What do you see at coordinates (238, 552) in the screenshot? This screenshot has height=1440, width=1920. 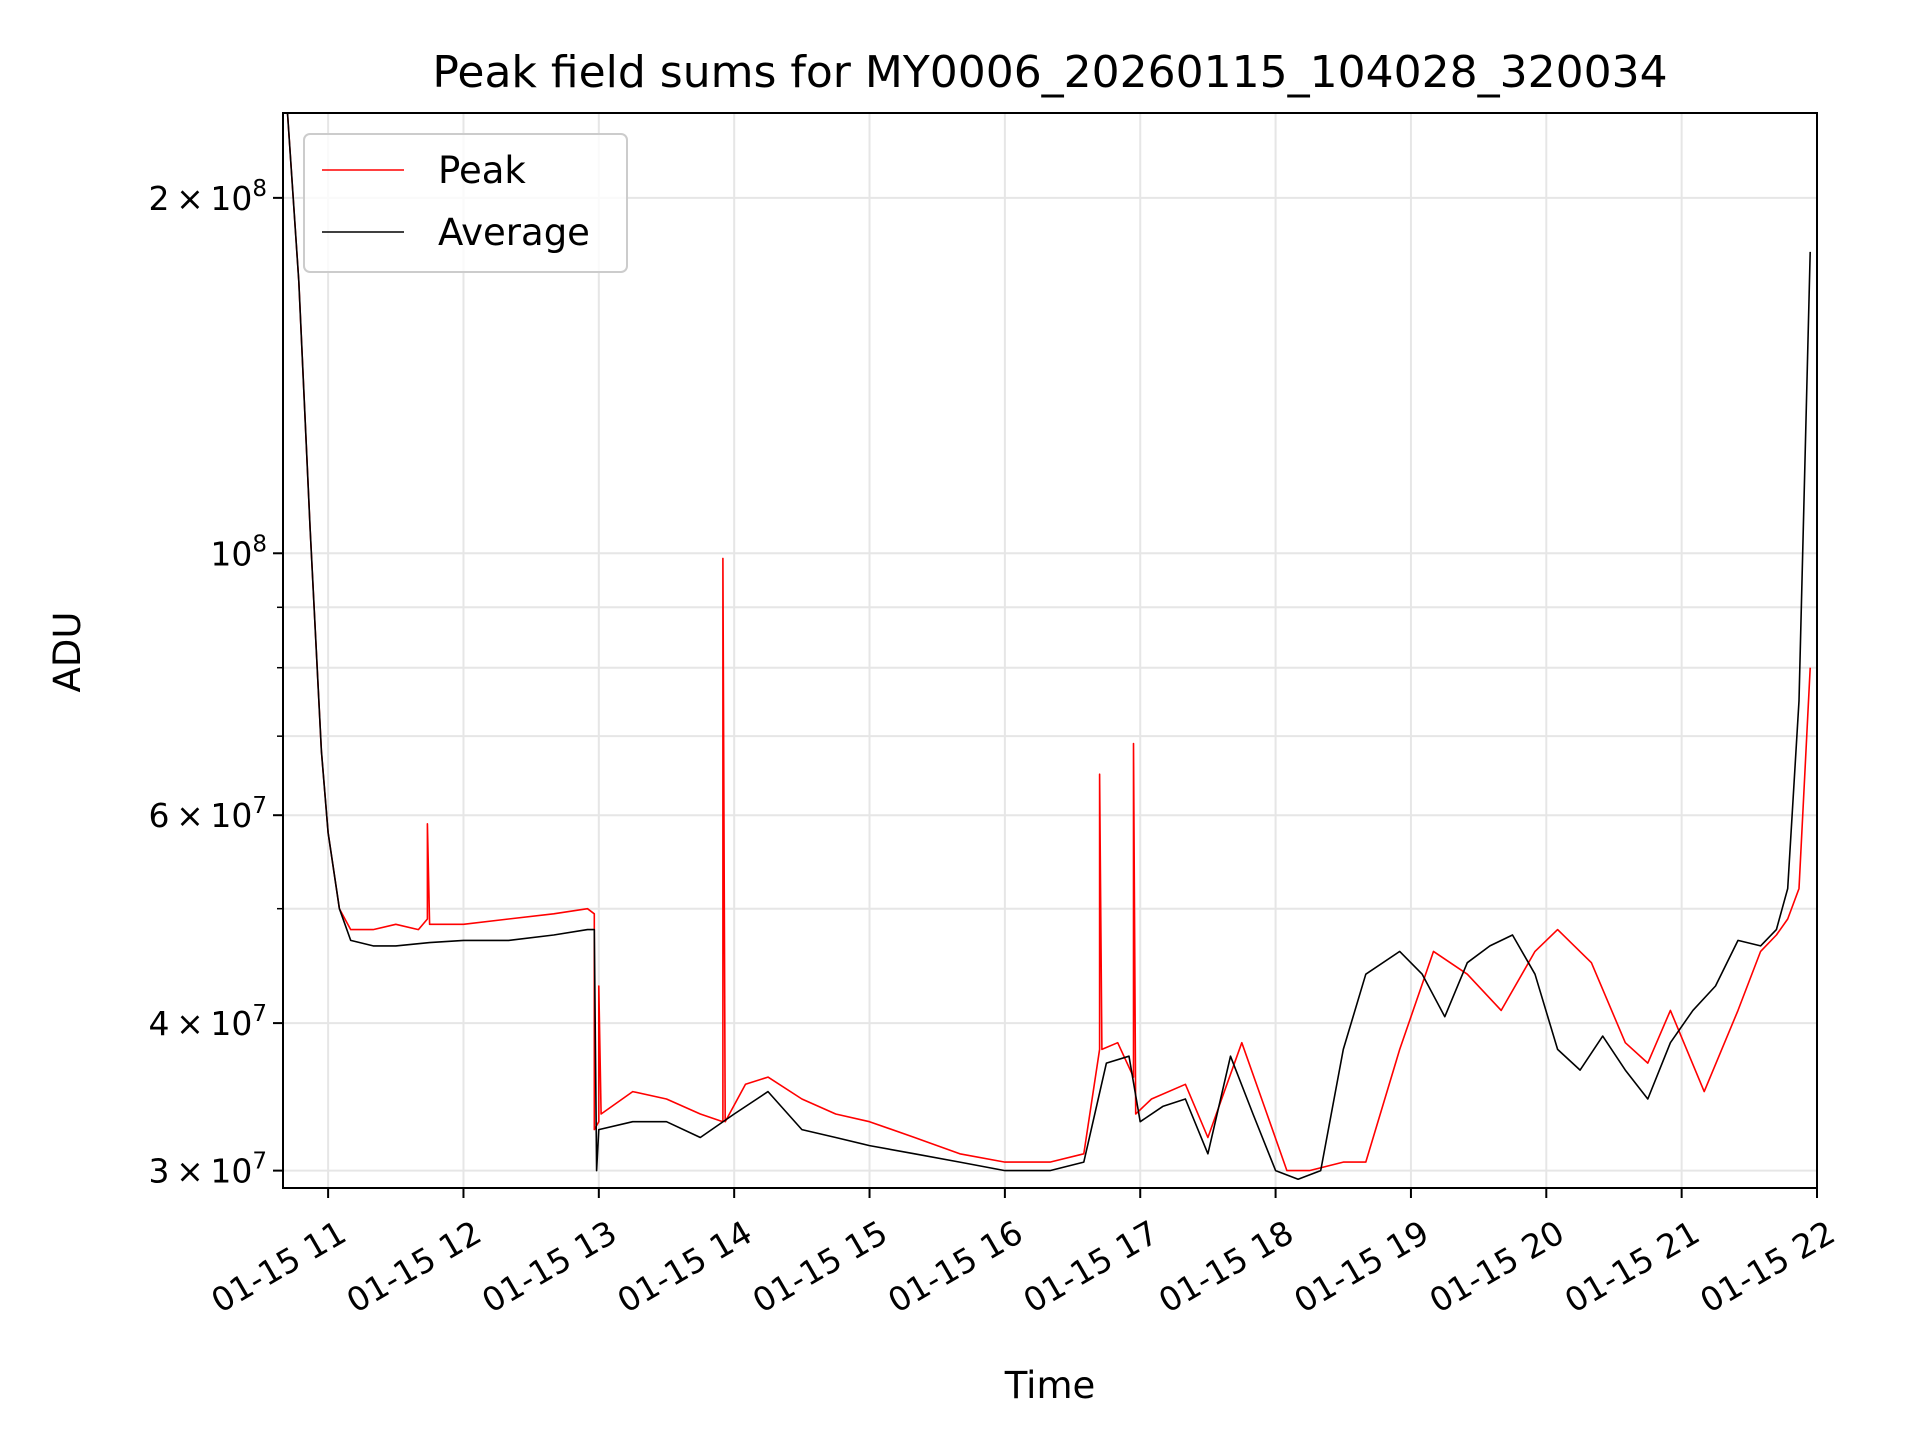 I see `y-tick-label: 108` at bounding box center [238, 552].